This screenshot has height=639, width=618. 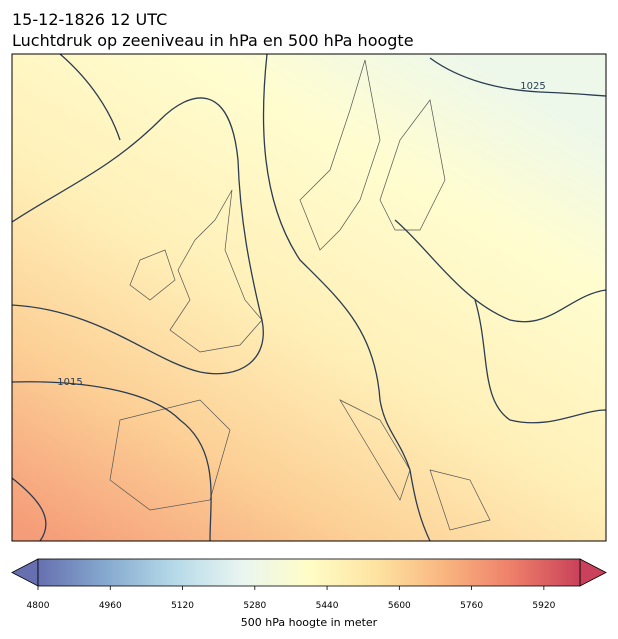 I want to click on colorbar: 4800 4960 5120 5280 5440 5600 5760 5920, so click(x=309, y=584).